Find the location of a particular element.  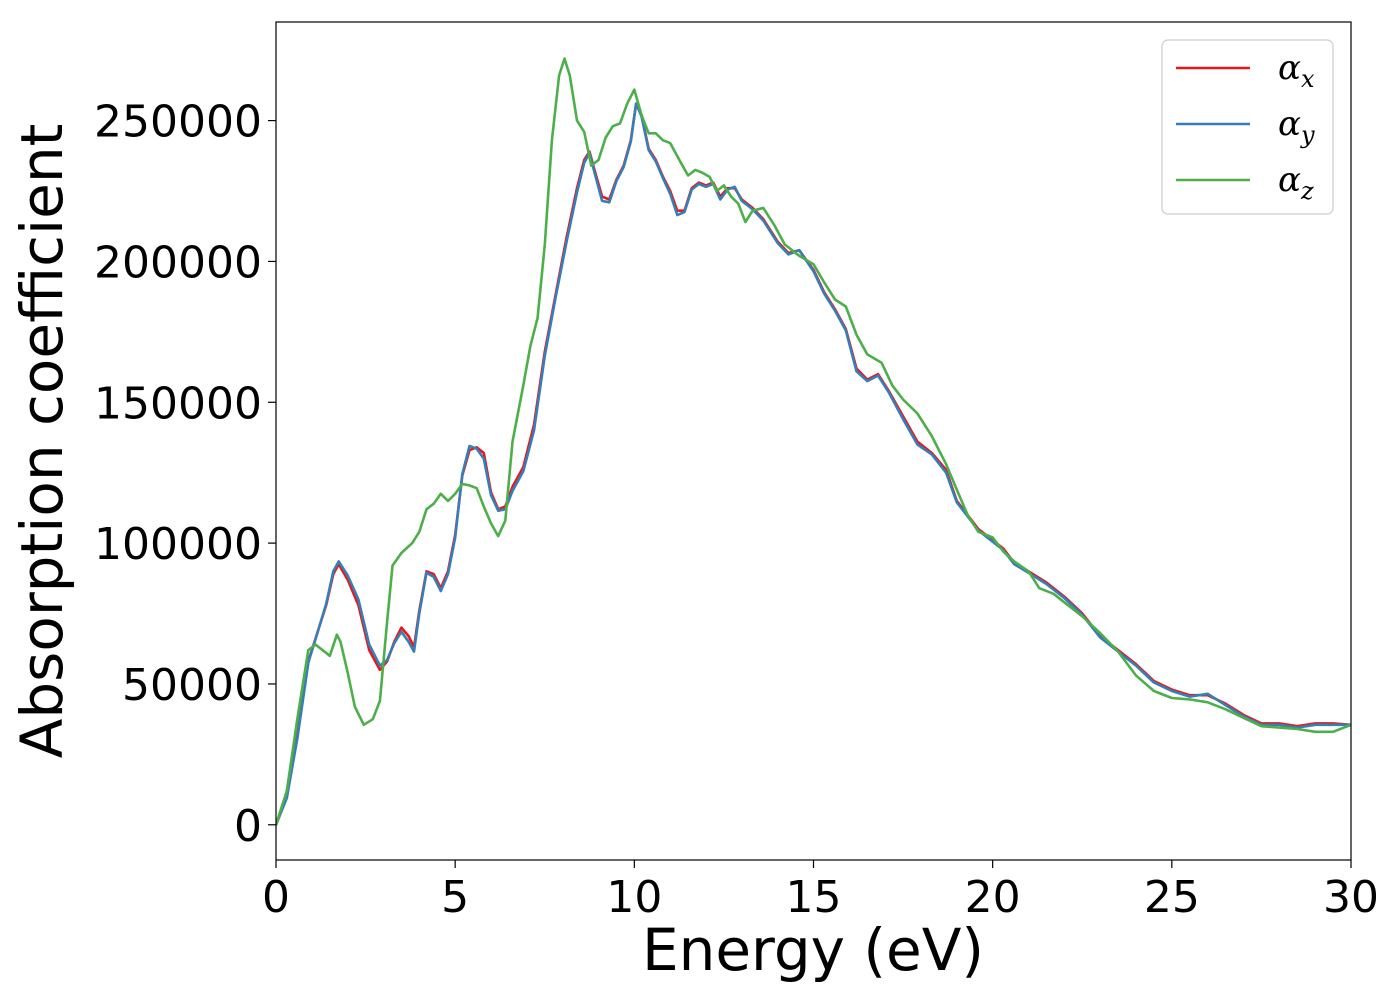

y-tick-label: 0 is located at coordinates (248, 826).